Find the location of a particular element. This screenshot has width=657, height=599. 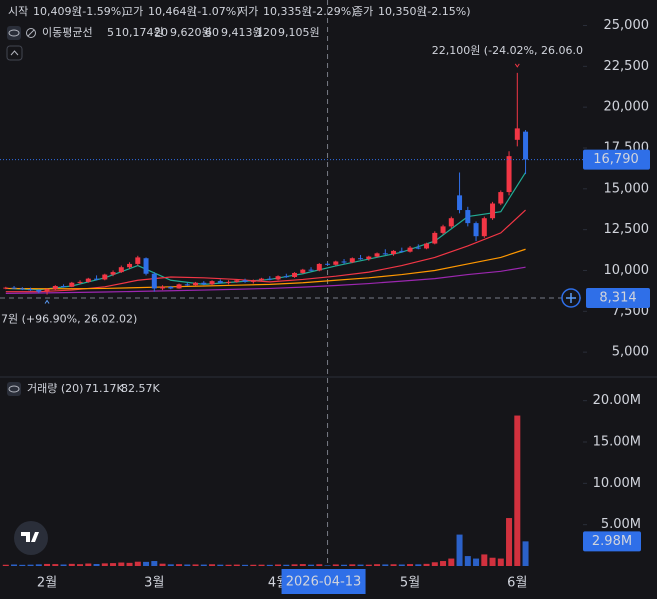

y-tick-label: 12,500 is located at coordinates (627, 229).